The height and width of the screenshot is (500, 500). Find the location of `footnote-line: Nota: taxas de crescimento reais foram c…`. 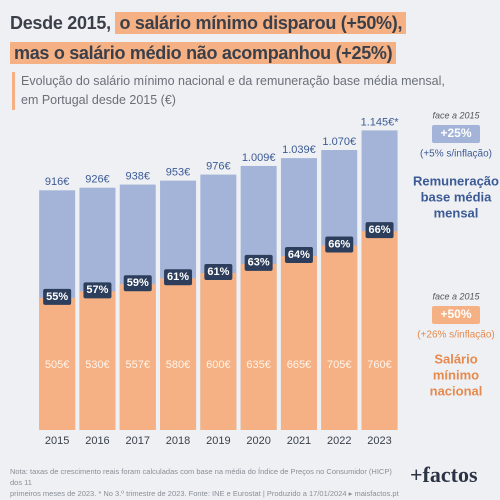

footnote-line: Nota: taxas de crescimento reais foram c… is located at coordinates (201, 477).